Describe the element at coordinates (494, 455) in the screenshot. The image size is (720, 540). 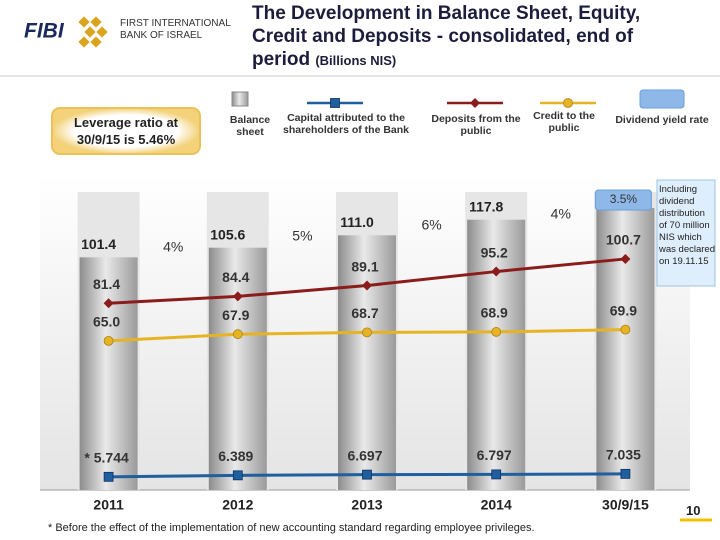
I see `line-value-label: 6.797` at that location.